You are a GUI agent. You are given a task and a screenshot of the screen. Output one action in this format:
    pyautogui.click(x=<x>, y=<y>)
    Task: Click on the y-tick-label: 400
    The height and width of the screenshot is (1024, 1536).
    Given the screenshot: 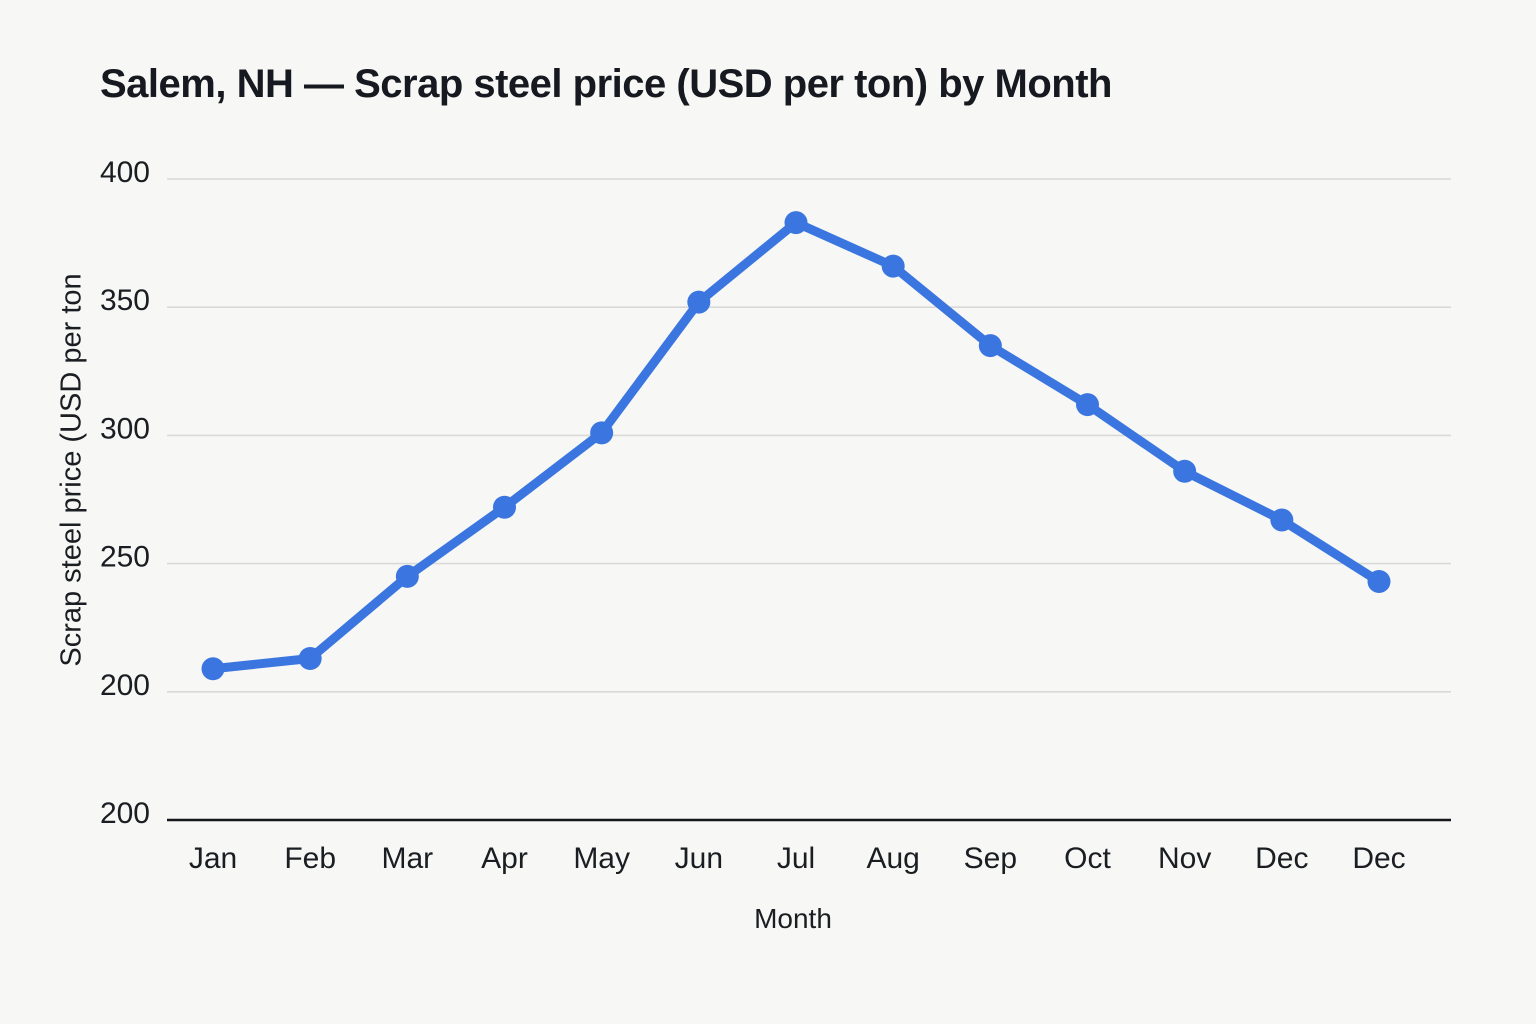 What is the action you would take?
    pyautogui.click(x=125, y=172)
    